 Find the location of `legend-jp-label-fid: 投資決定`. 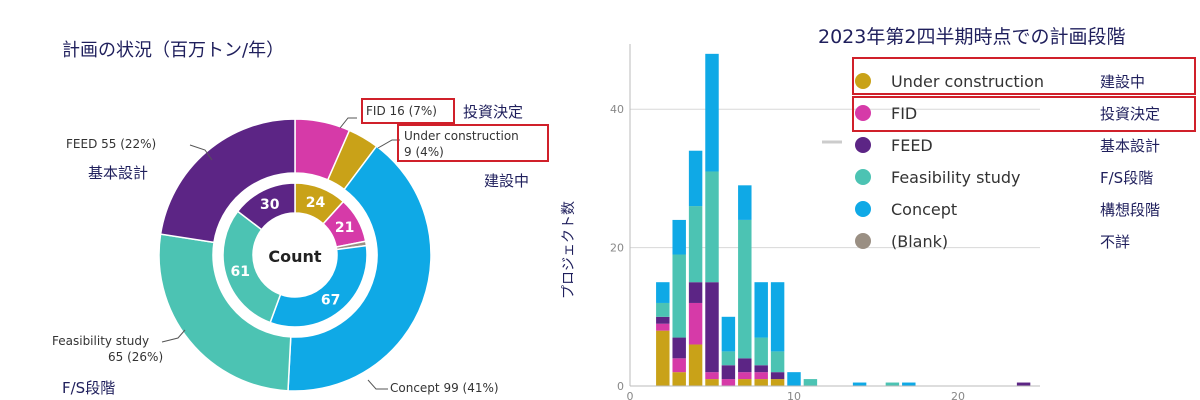

legend-jp-label-fid: 投資決定 is located at coordinates (1130, 113).